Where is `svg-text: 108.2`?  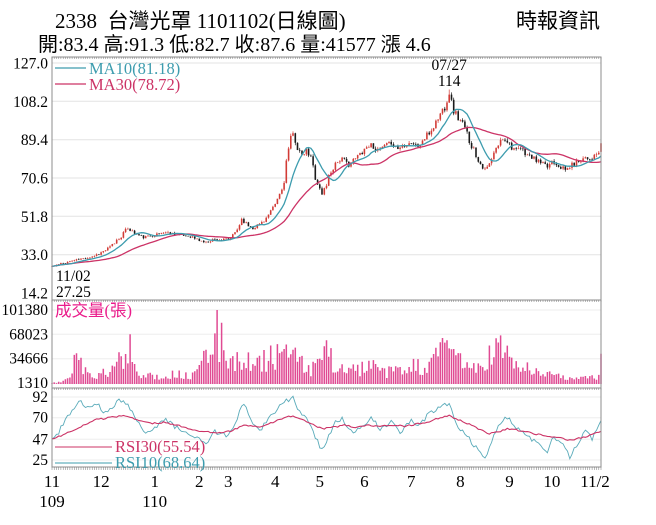 svg-text: 108.2 is located at coordinates (30, 102).